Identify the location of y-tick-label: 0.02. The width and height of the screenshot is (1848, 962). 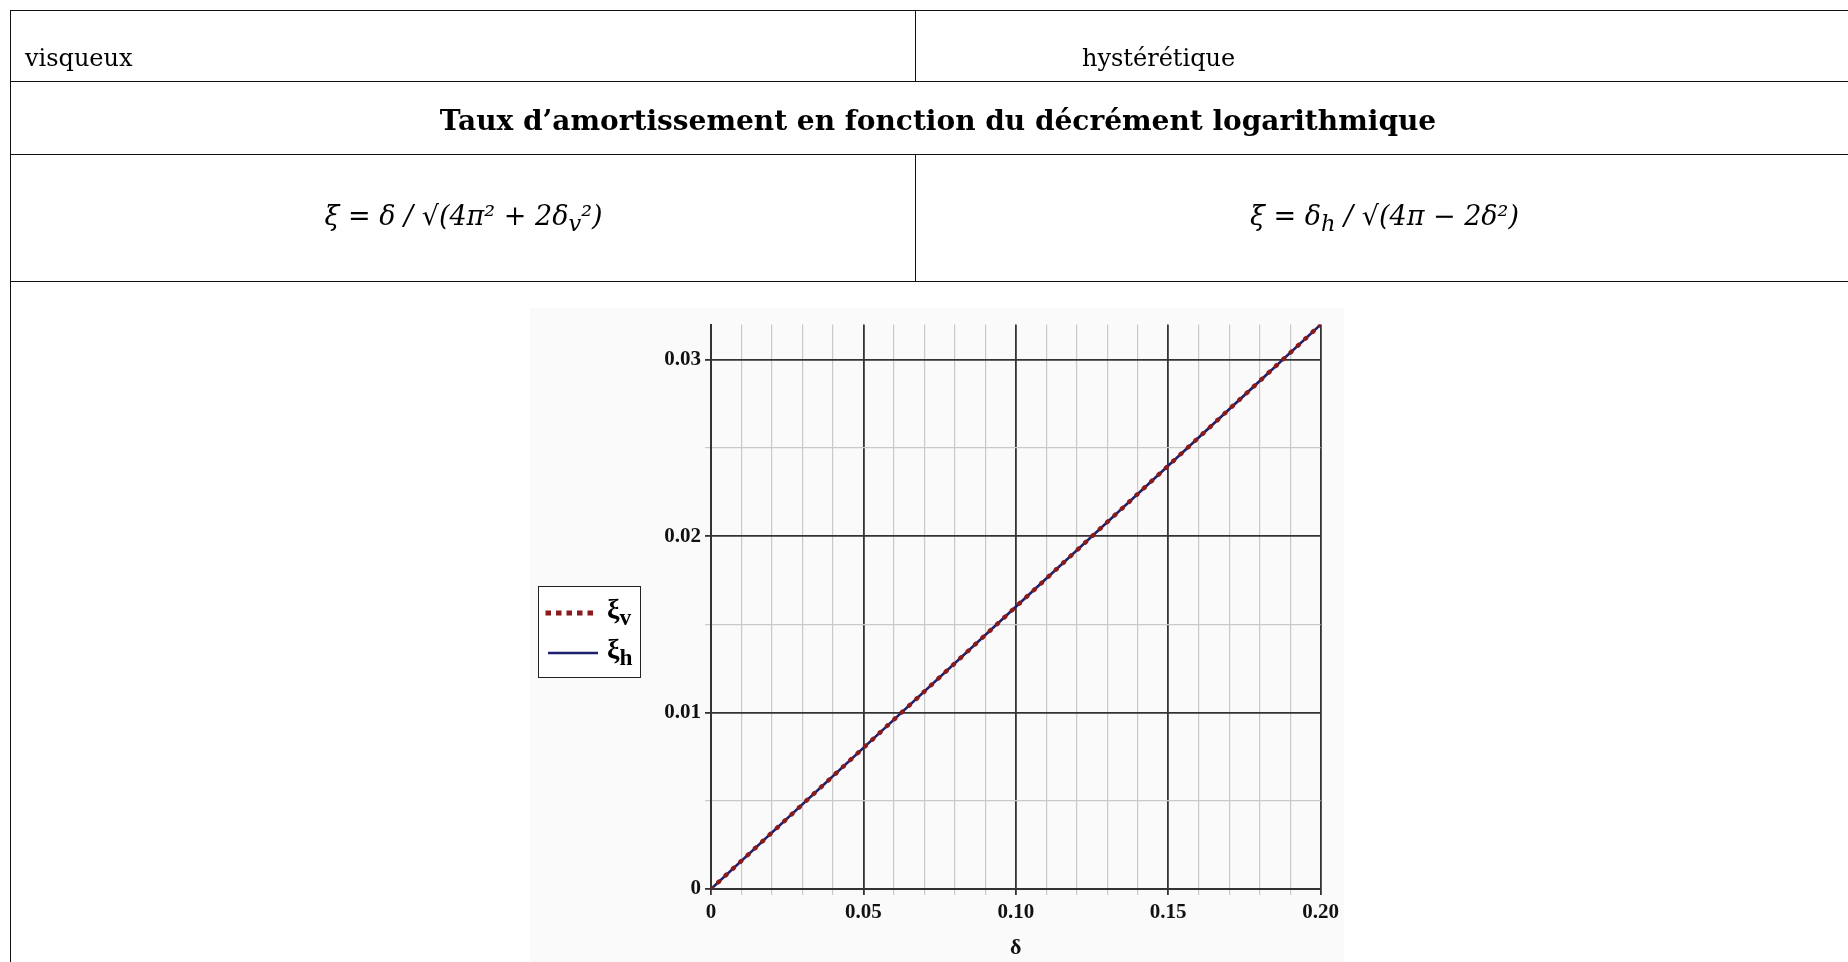
(682, 534).